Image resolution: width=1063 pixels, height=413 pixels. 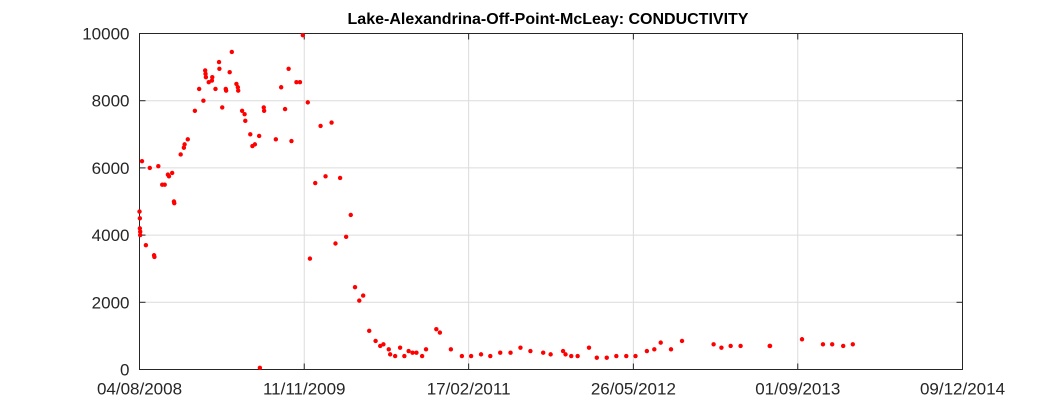 What do you see at coordinates (304, 389) in the screenshot?
I see `x-tick-label: 11/11/2009` at bounding box center [304, 389].